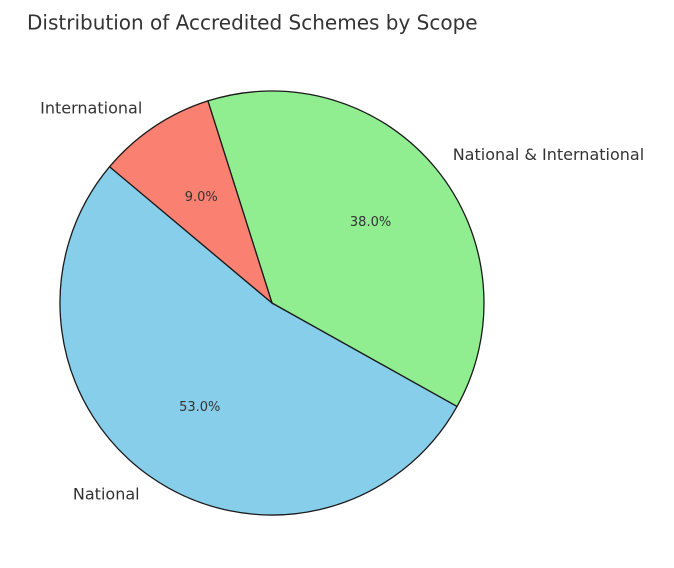 Image resolution: width=674 pixels, height=568 pixels. Describe the element at coordinates (91, 108) in the screenshot. I see `category-label: International` at that location.